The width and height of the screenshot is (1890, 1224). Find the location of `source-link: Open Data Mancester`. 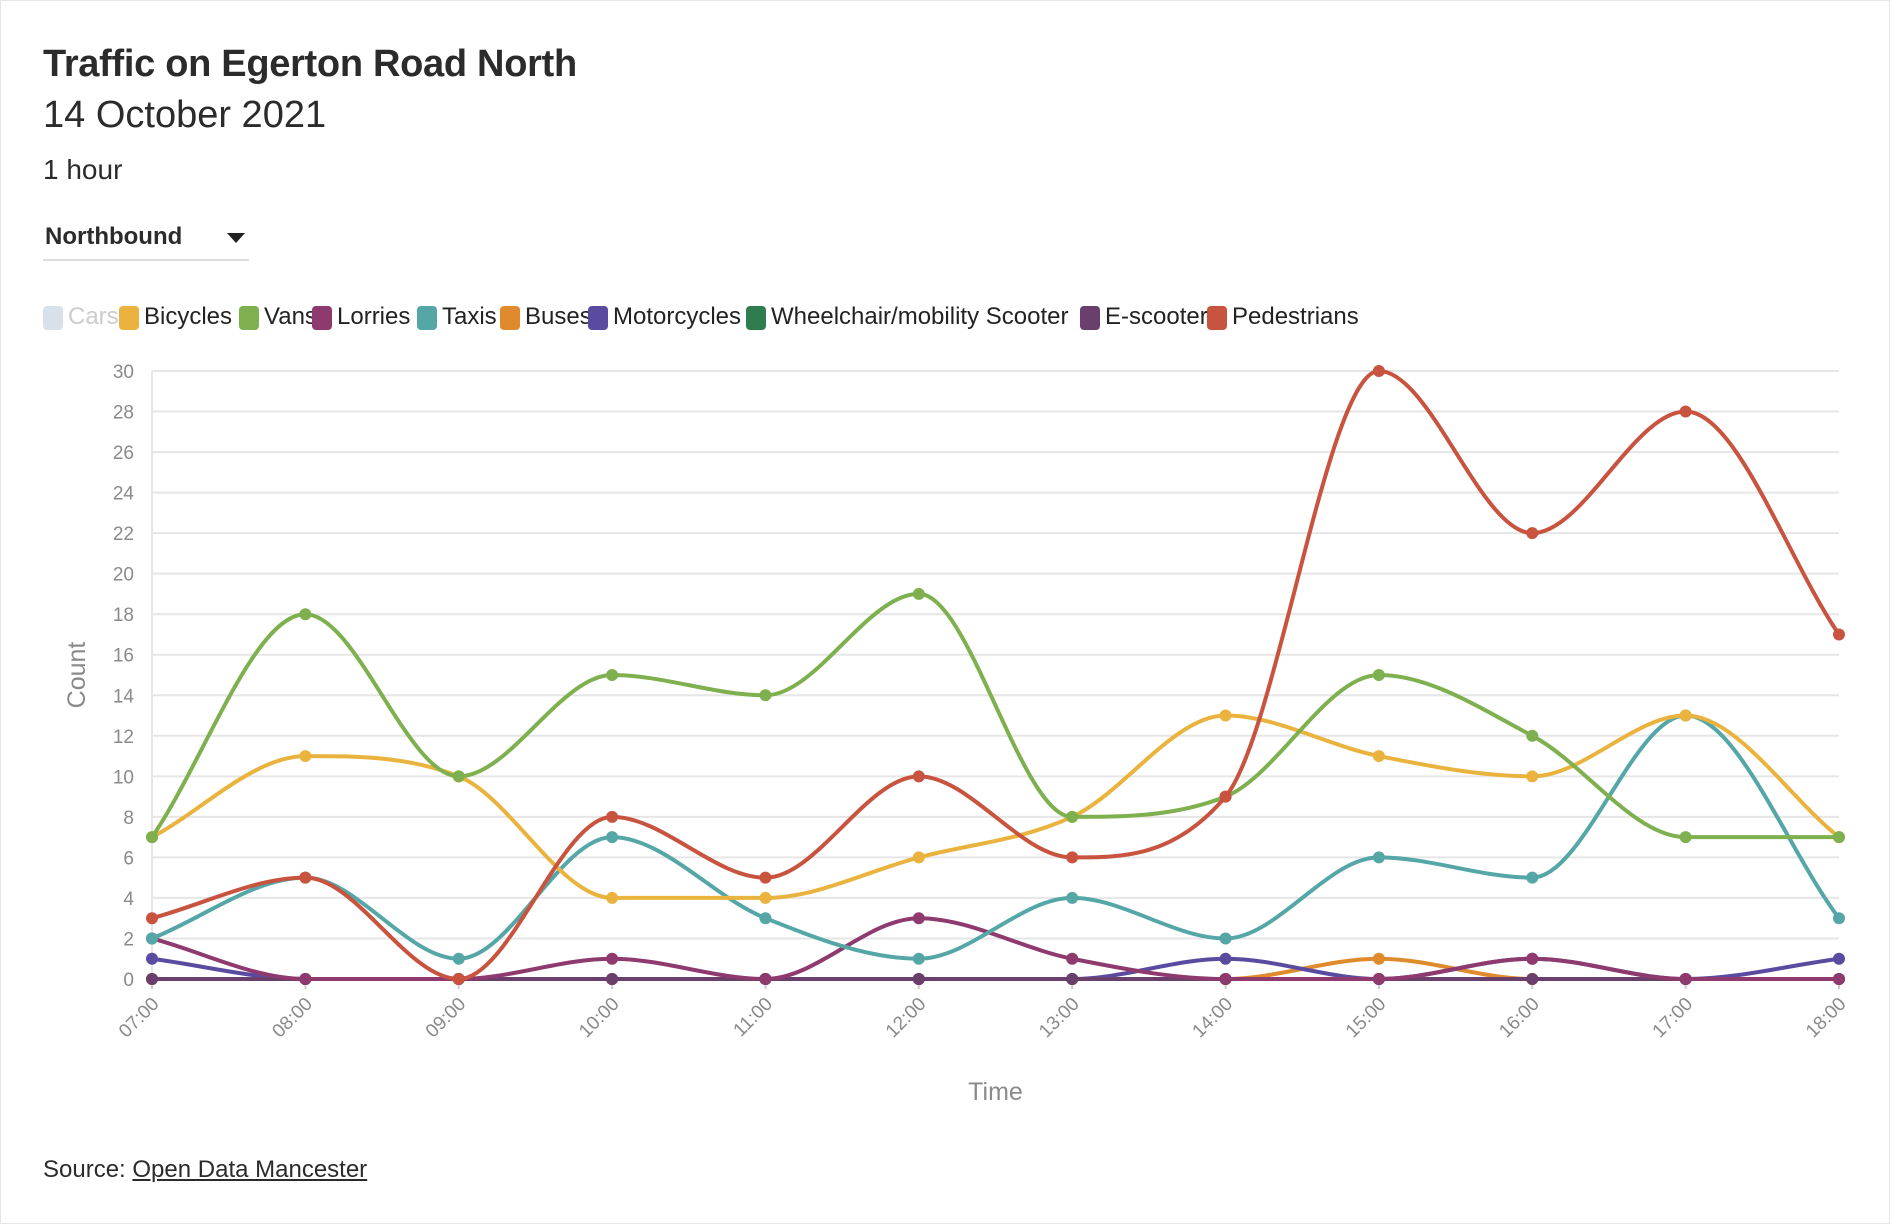

source-link: Open Data Mancester is located at coordinates (250, 1169).